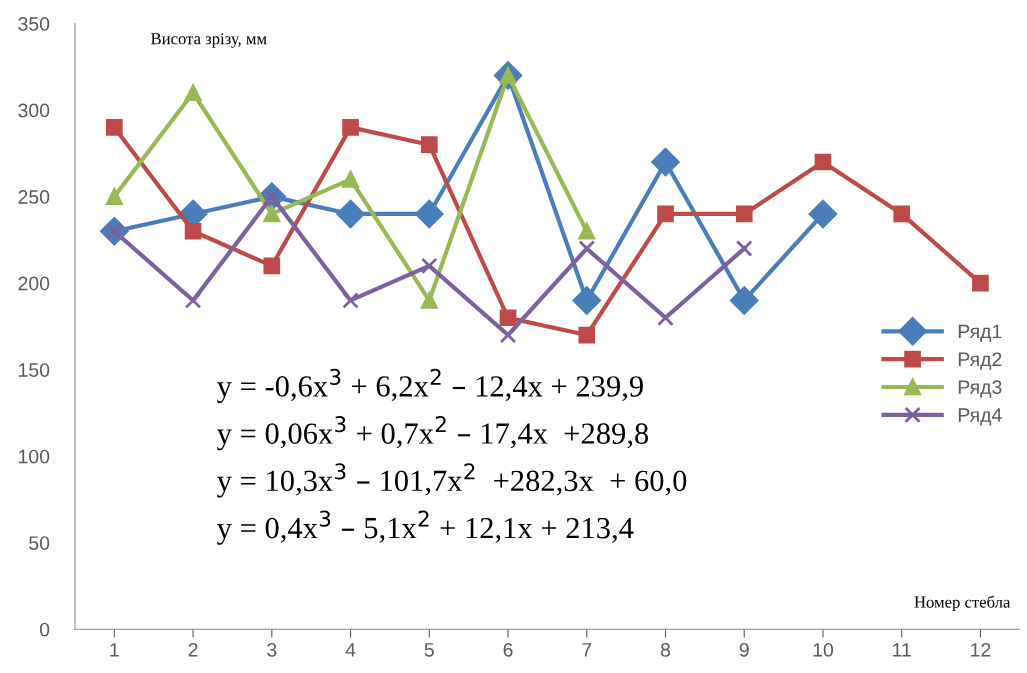  Describe the element at coordinates (823, 649) in the screenshot. I see `x-tick-label: 10` at that location.